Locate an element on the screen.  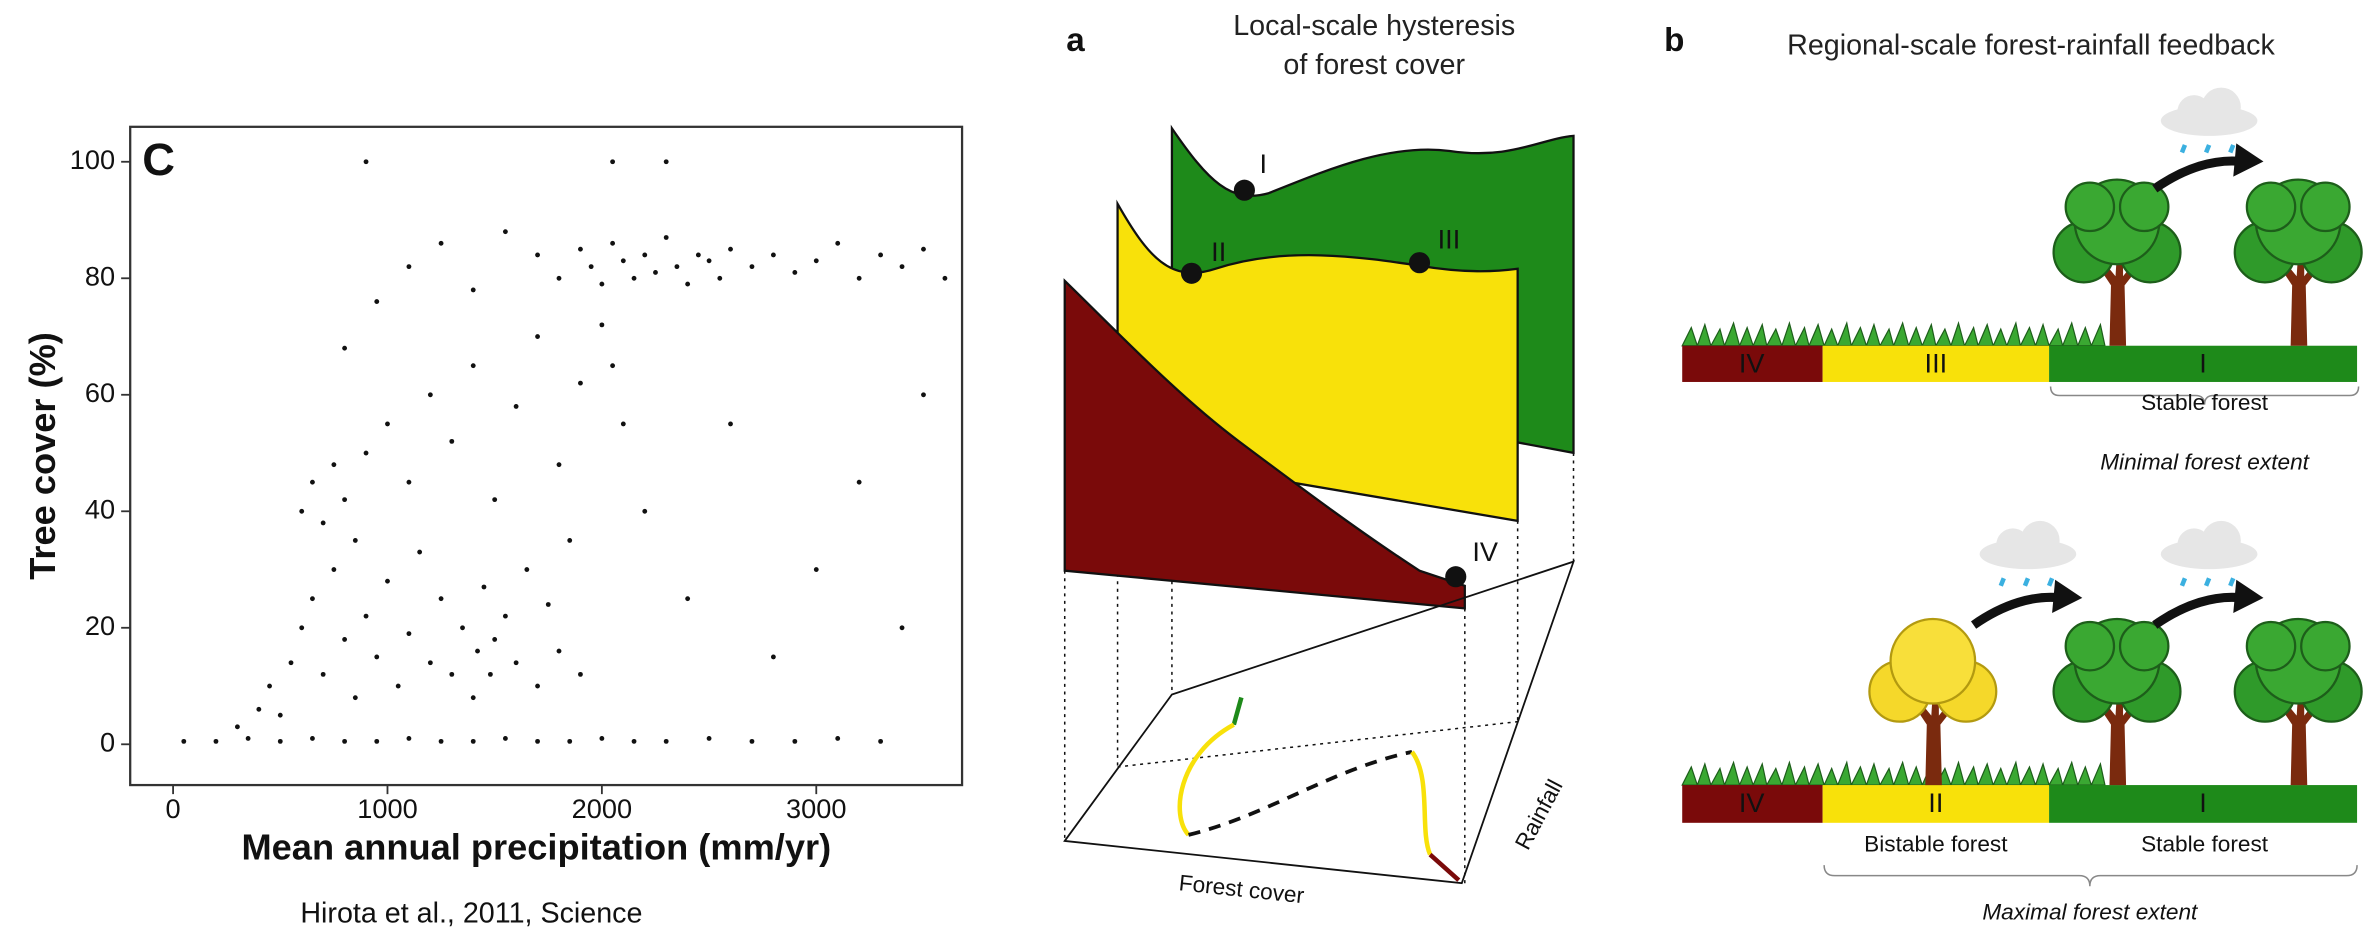
x-tick-label: 2000 is located at coordinates (602, 808).